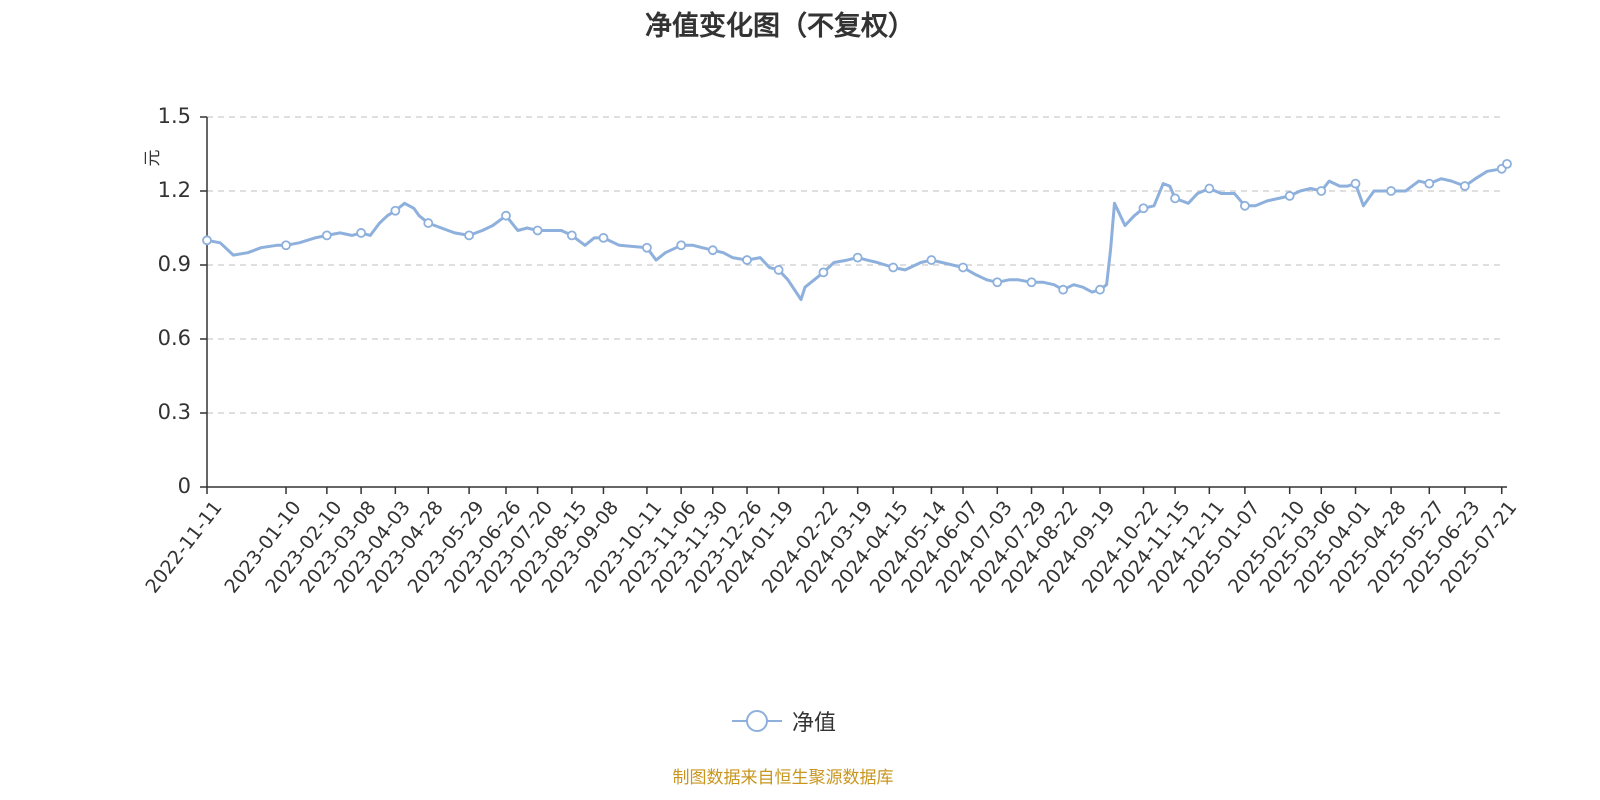  I want to click on legend-label: 净值, so click(814, 723).